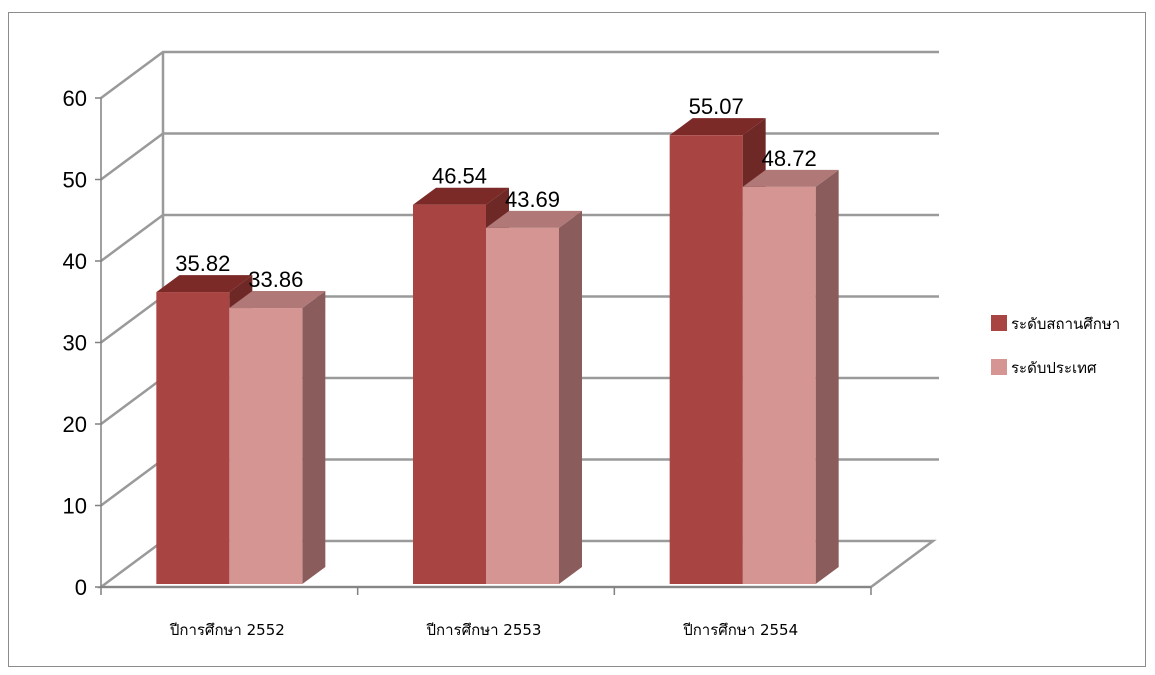  What do you see at coordinates (75, 98) in the screenshot?
I see `y-tick-label: 60` at bounding box center [75, 98].